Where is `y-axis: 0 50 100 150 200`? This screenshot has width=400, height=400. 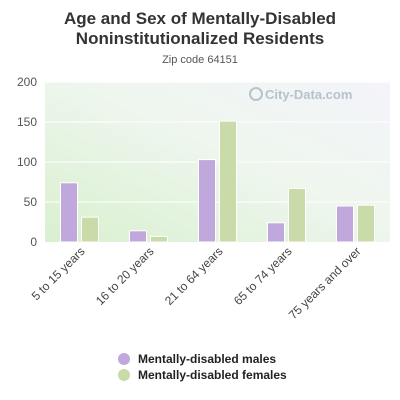 y-axis: 0 50 100 150 200 is located at coordinates (27, 162).